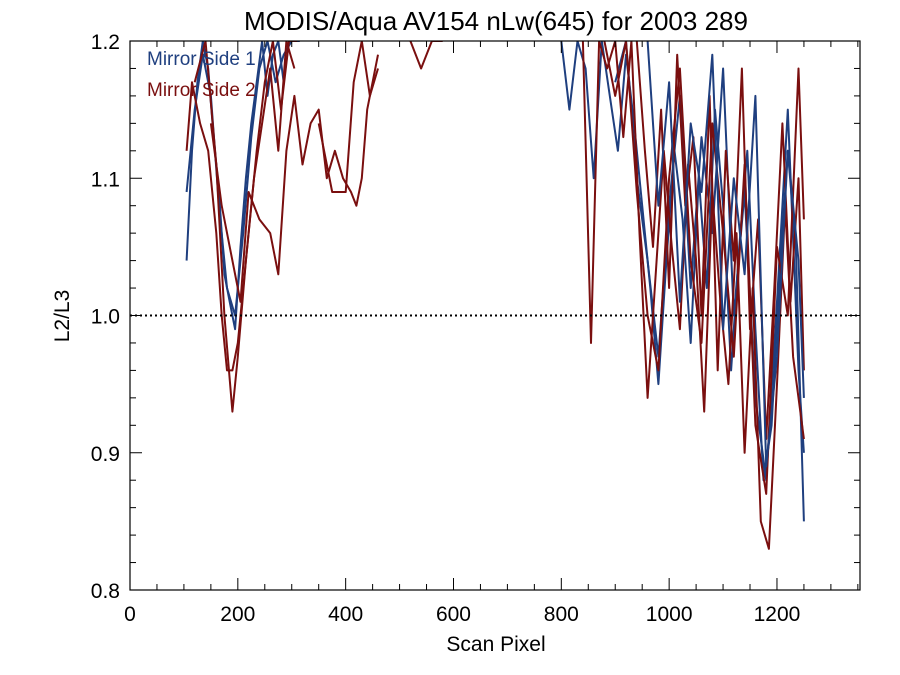 The height and width of the screenshot is (675, 900). Describe the element at coordinates (62, 316) in the screenshot. I see `y-axis-label: L2/L3` at that location.